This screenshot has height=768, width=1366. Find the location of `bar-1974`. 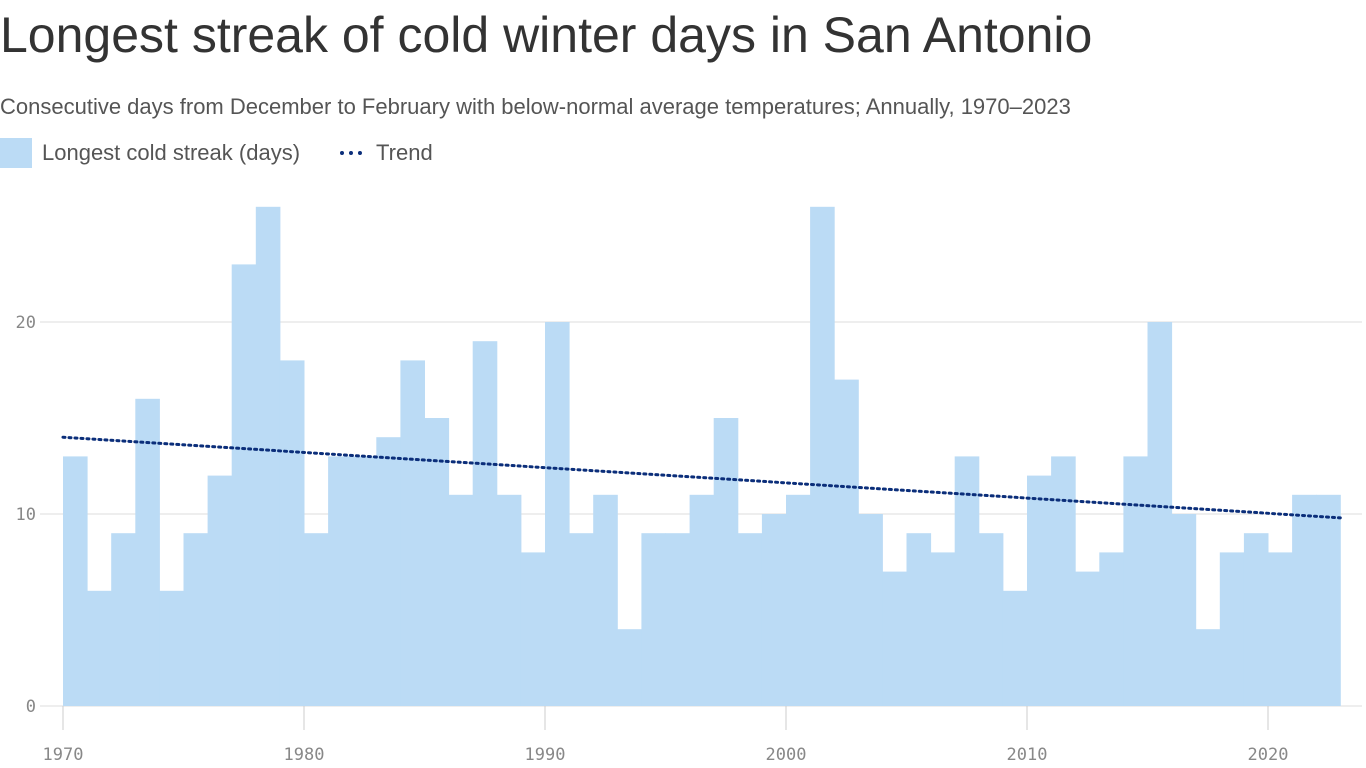

bar-1974 is located at coordinates (171, 648).